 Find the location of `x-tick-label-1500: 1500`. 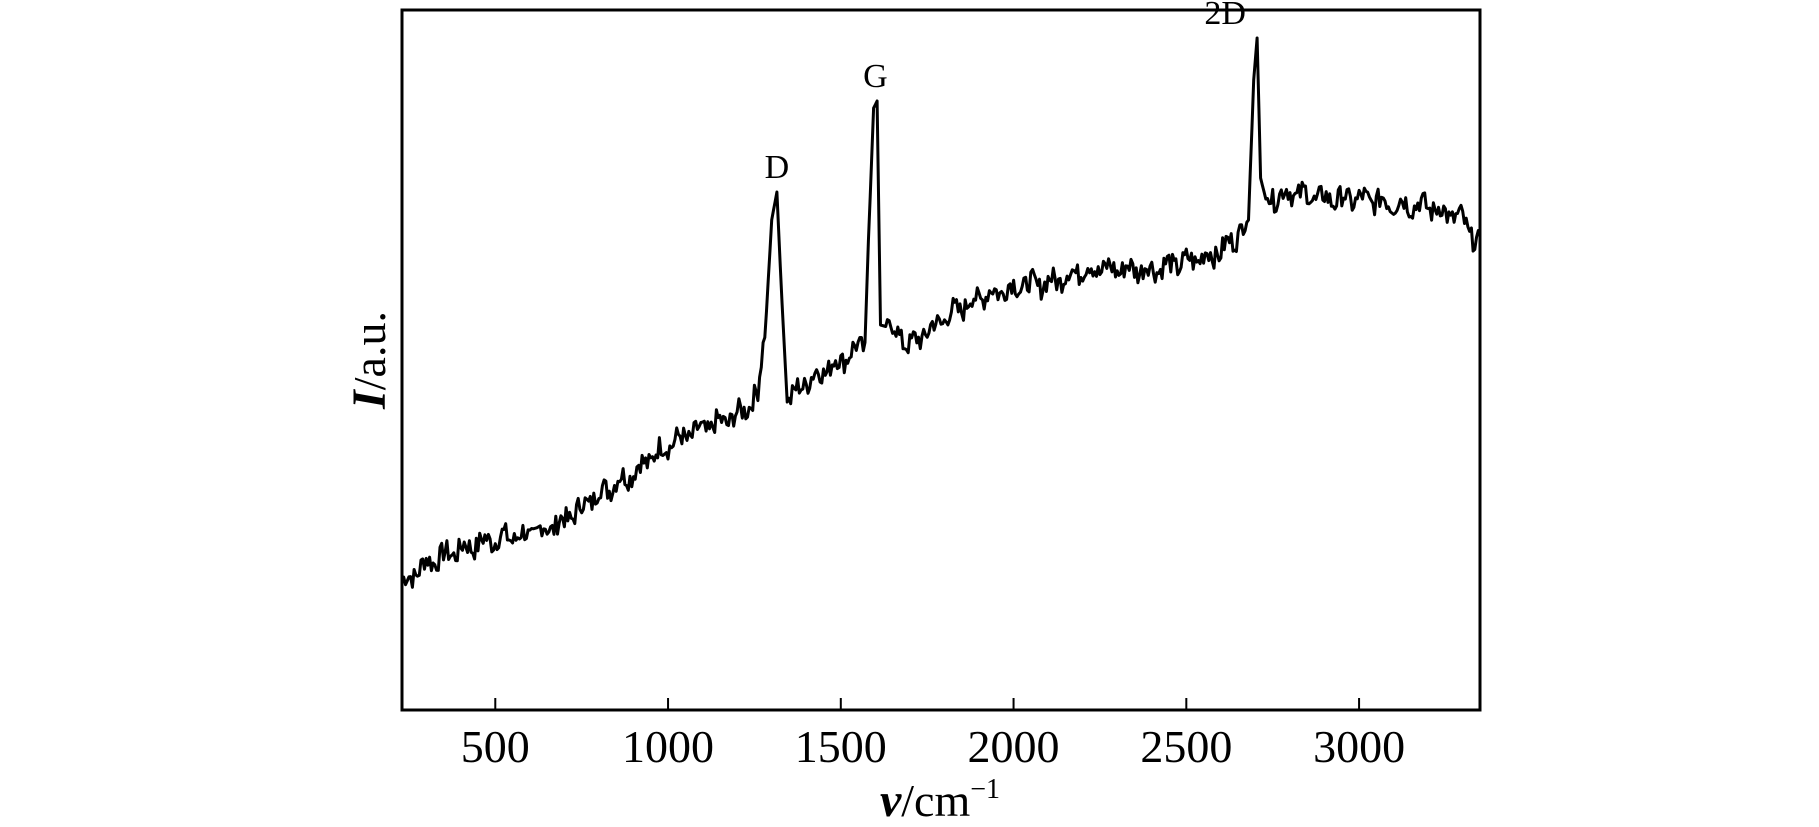

x-tick-label-1500: 1500 is located at coordinates (841, 746).